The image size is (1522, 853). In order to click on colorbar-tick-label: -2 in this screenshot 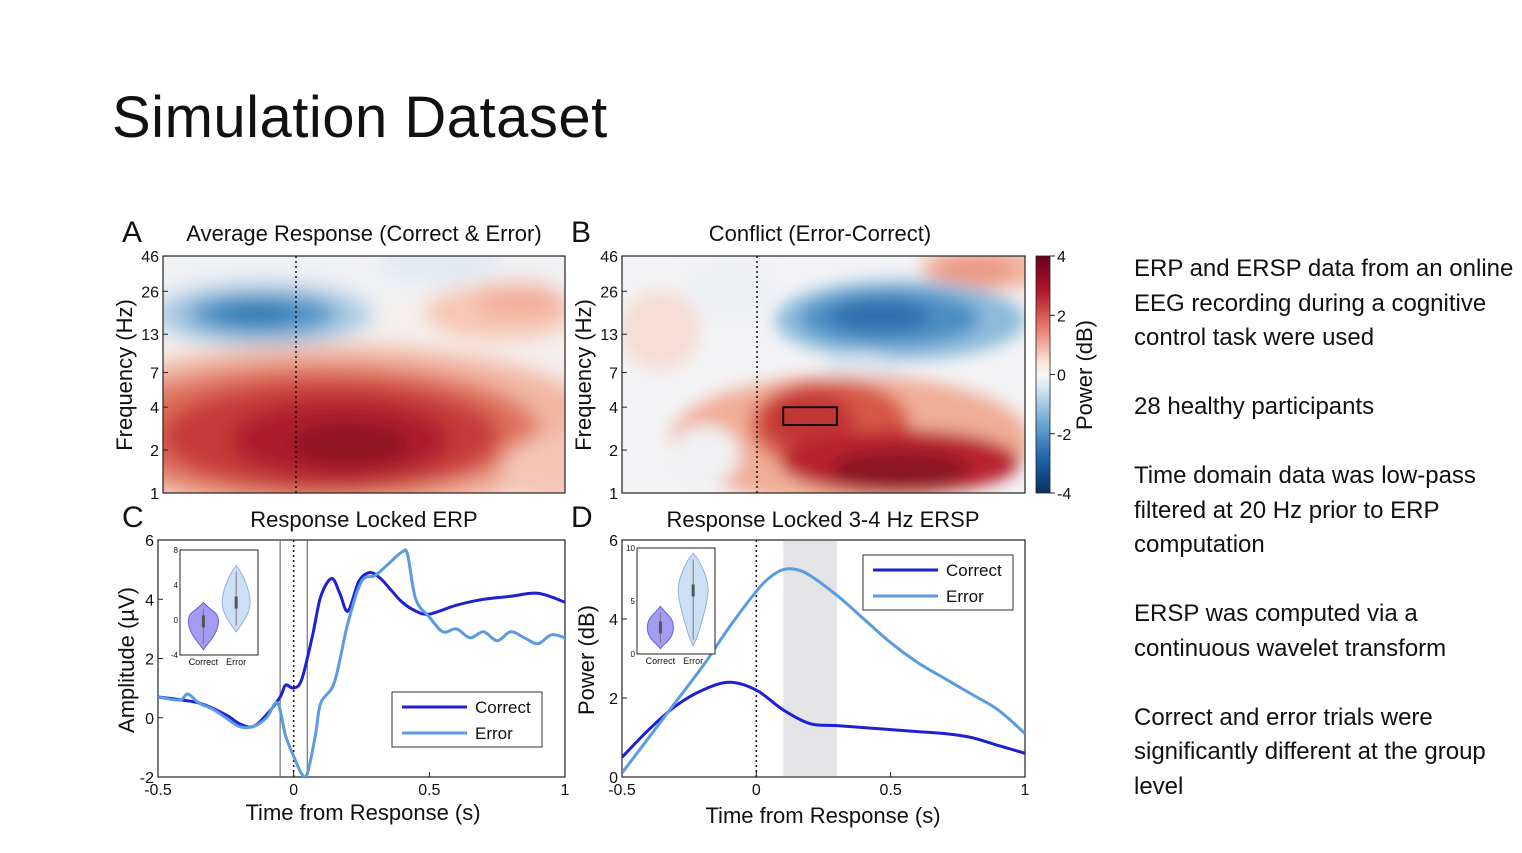, I will do `click(1064, 435)`.